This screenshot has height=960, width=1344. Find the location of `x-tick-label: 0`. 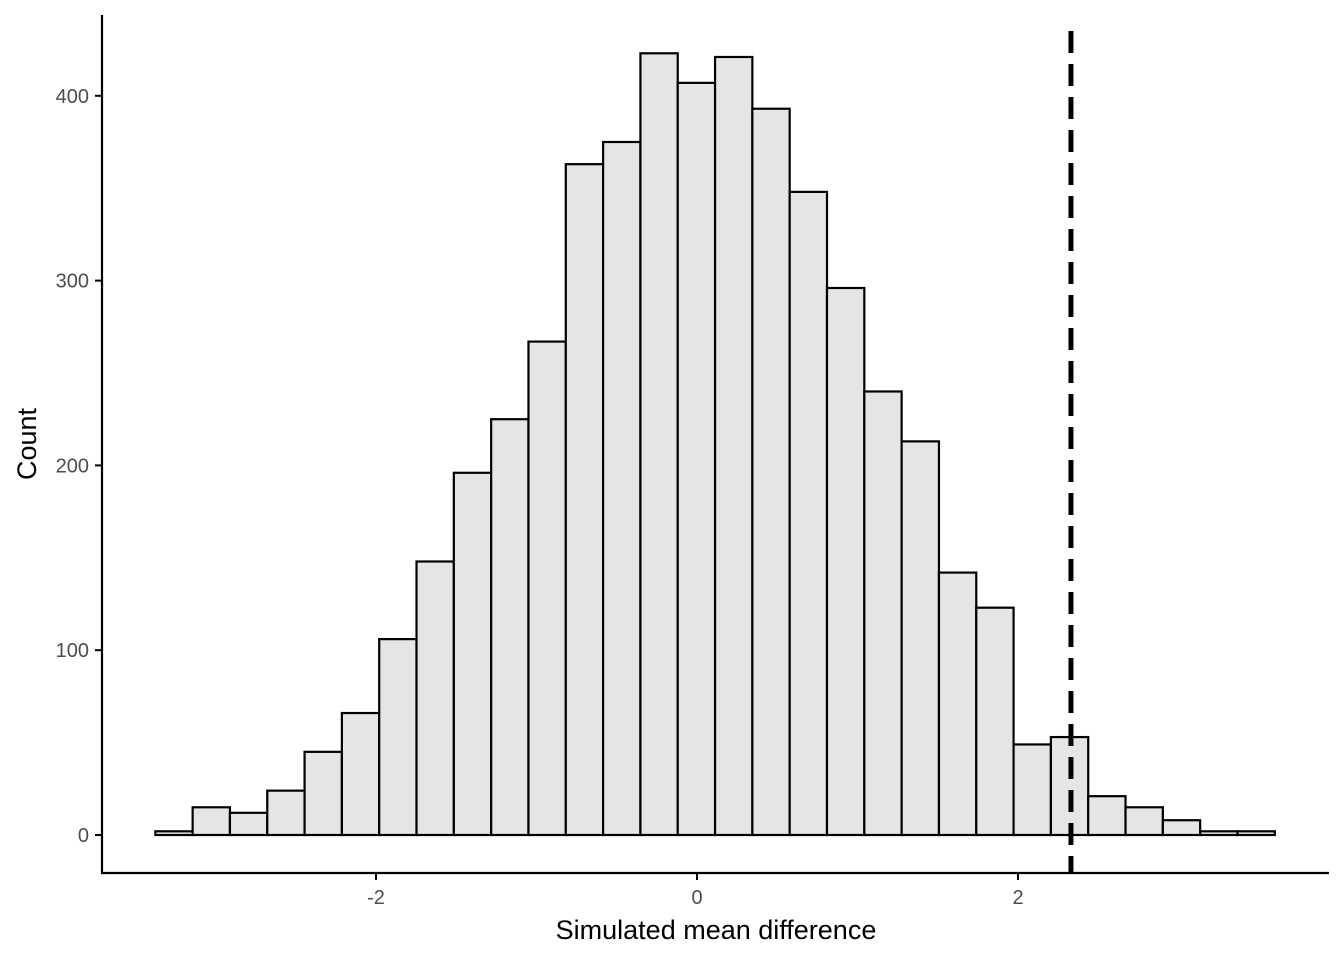

x-tick-label: 0 is located at coordinates (696, 898).